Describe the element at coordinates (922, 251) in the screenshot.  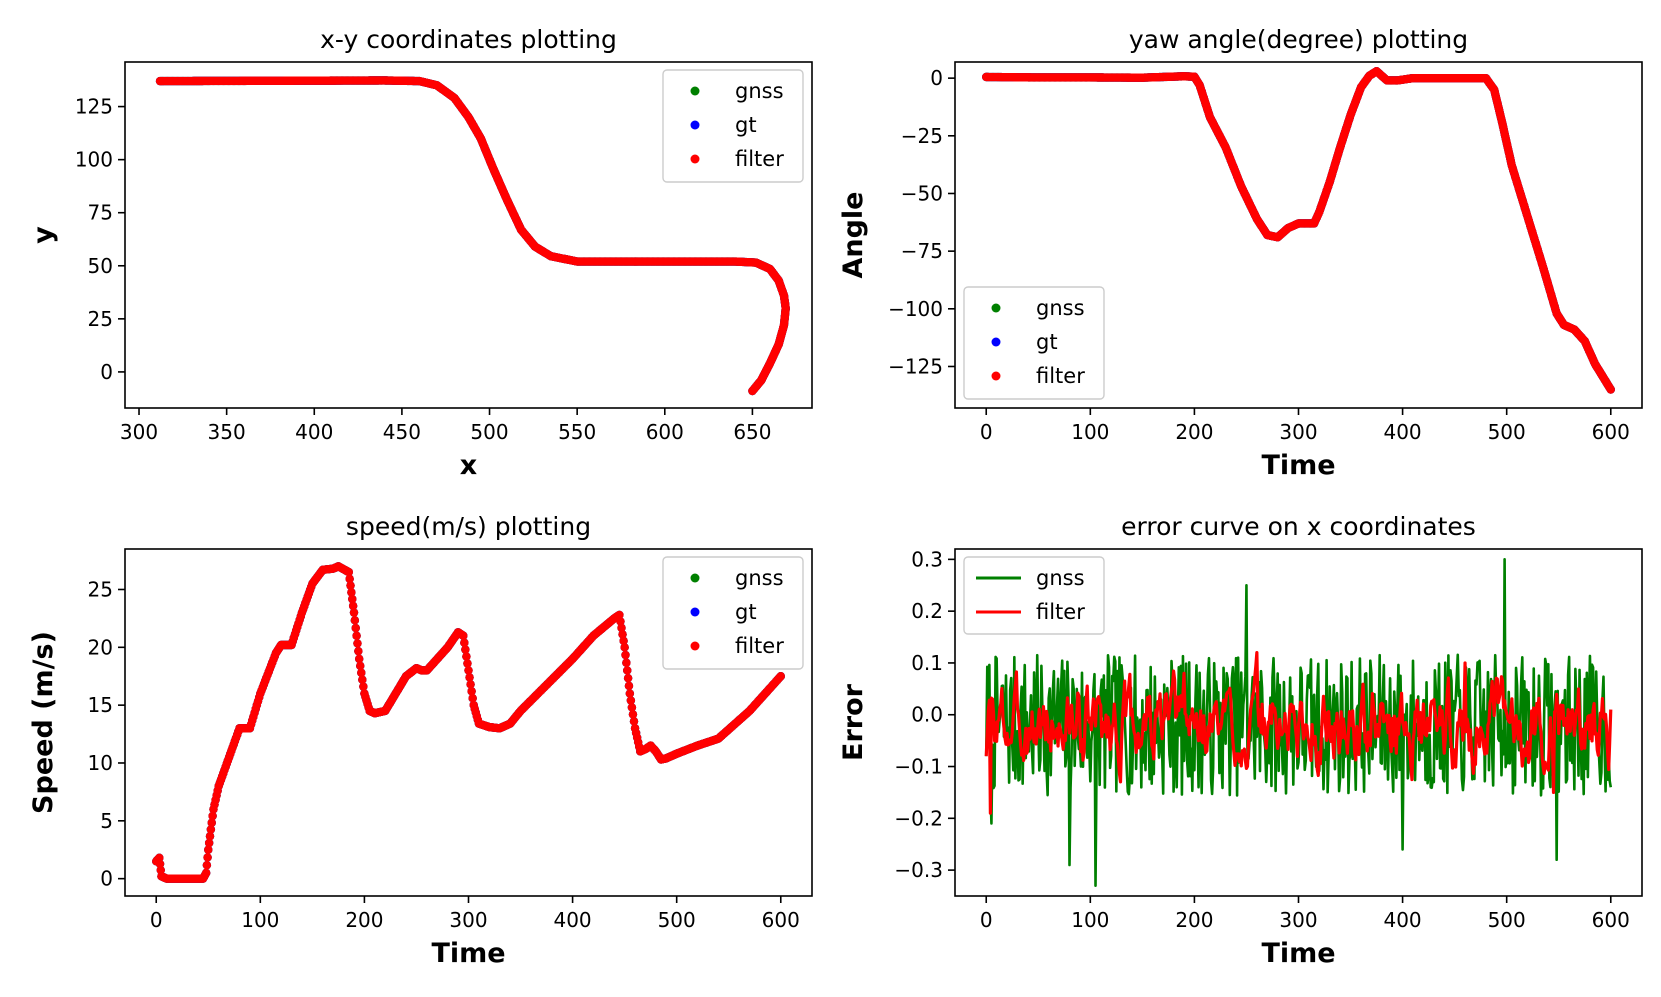
I see `y-tick-label: −75` at that location.